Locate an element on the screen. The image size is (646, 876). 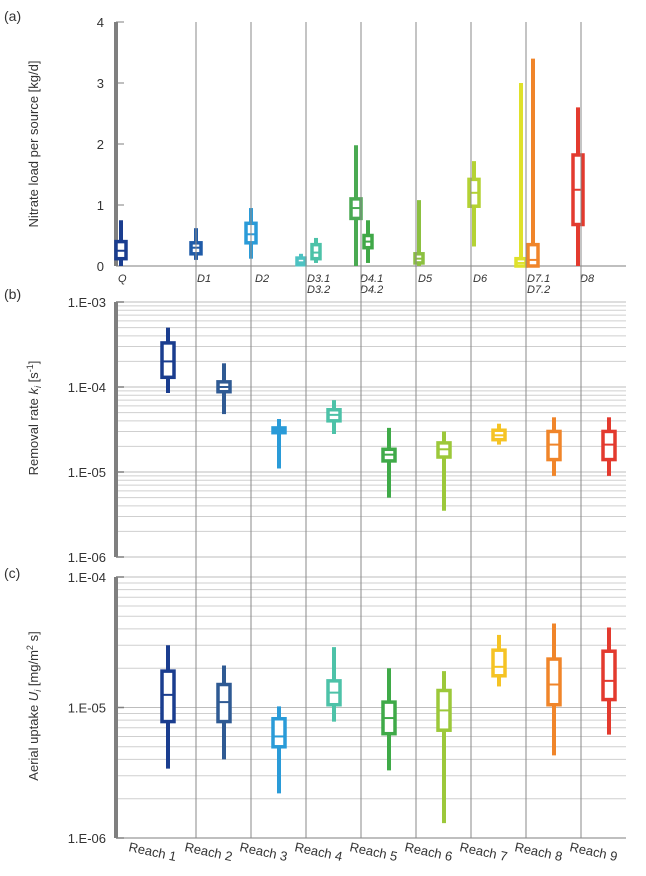
panel-a-ytick-label: 2 is located at coordinates (100, 144).